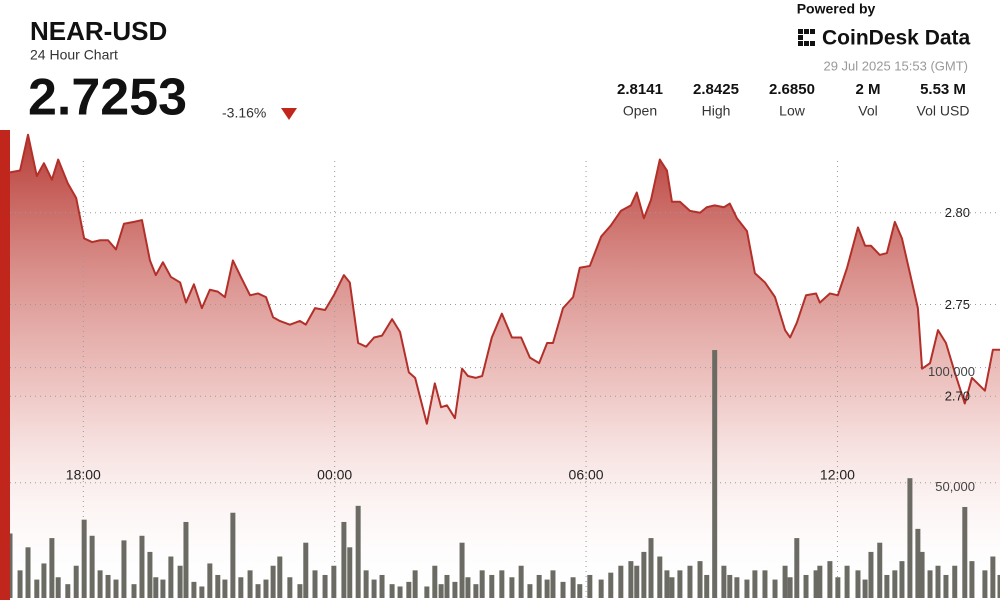  What do you see at coordinates (107, 98) in the screenshot?
I see `current-price: 2.7253` at bounding box center [107, 98].